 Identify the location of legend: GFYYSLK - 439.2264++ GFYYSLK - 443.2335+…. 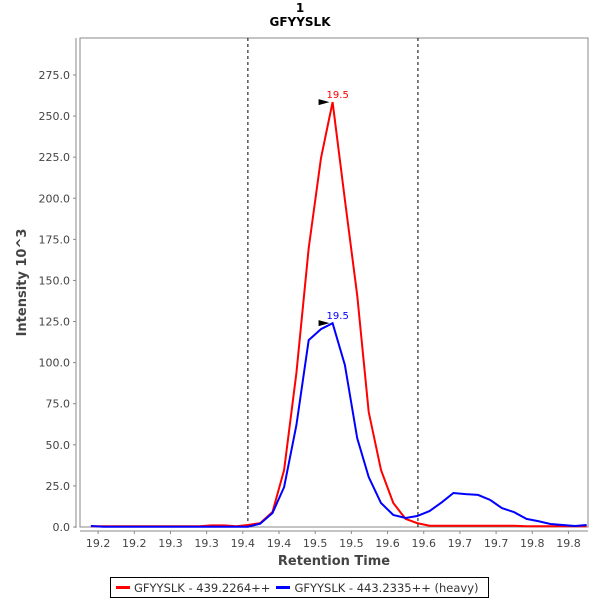
(299, 587).